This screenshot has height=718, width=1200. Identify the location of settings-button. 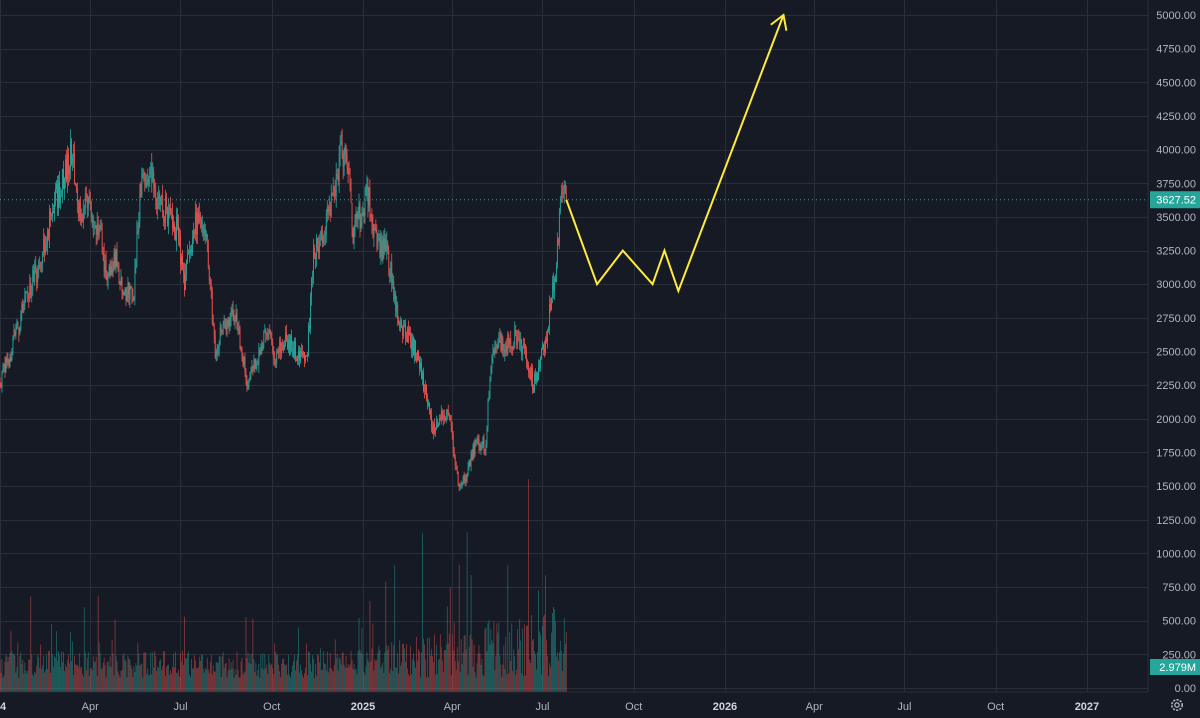
(1177, 705).